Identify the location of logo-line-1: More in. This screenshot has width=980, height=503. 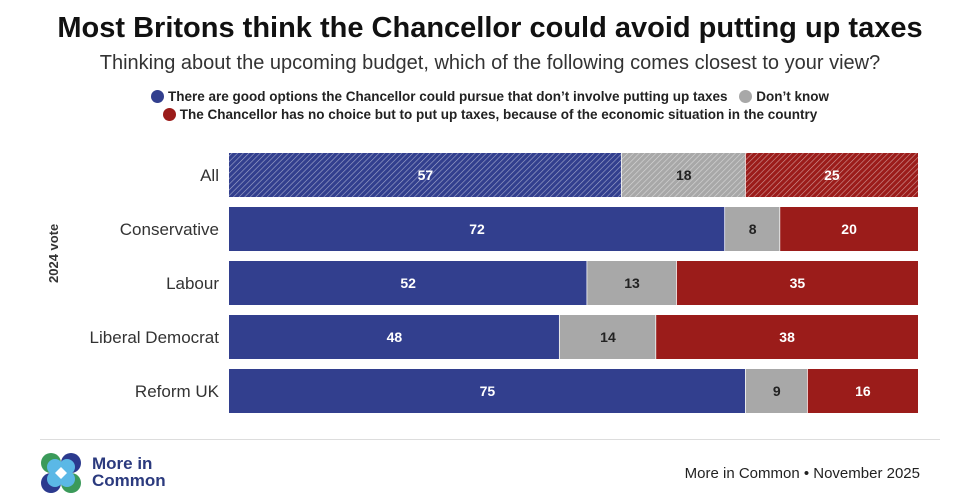
(122, 463).